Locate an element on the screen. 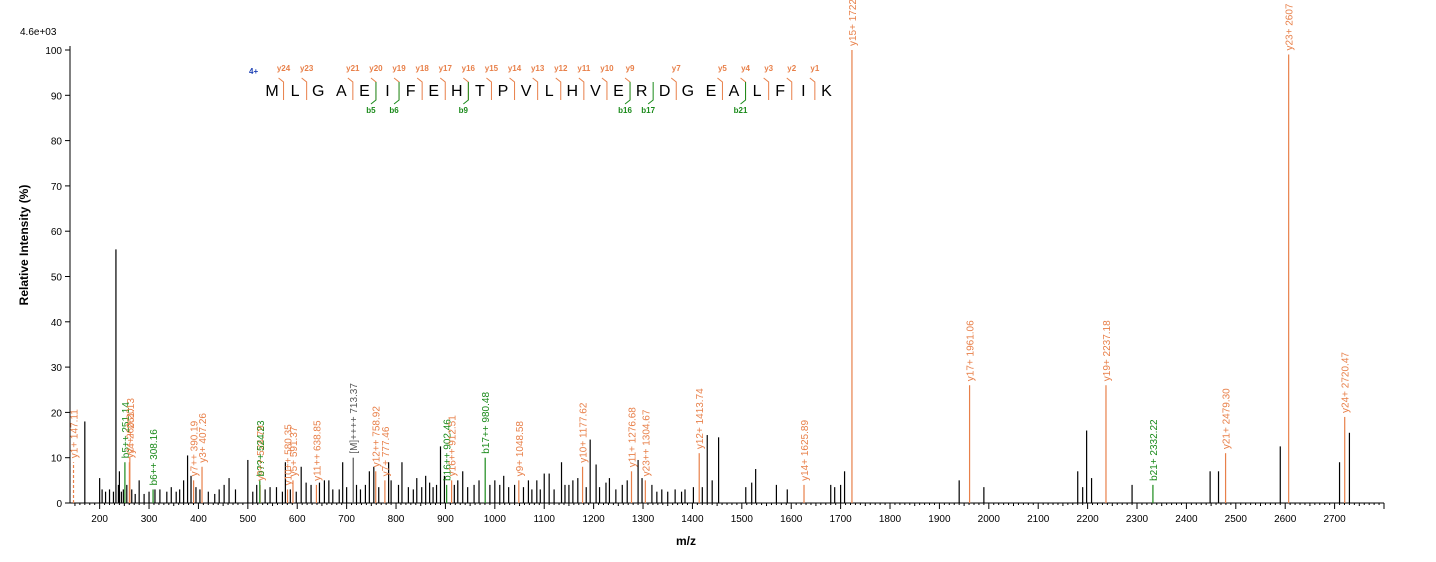 The height and width of the screenshot is (562, 1436). peak-label: y3+ 407.26 is located at coordinates (203, 438).